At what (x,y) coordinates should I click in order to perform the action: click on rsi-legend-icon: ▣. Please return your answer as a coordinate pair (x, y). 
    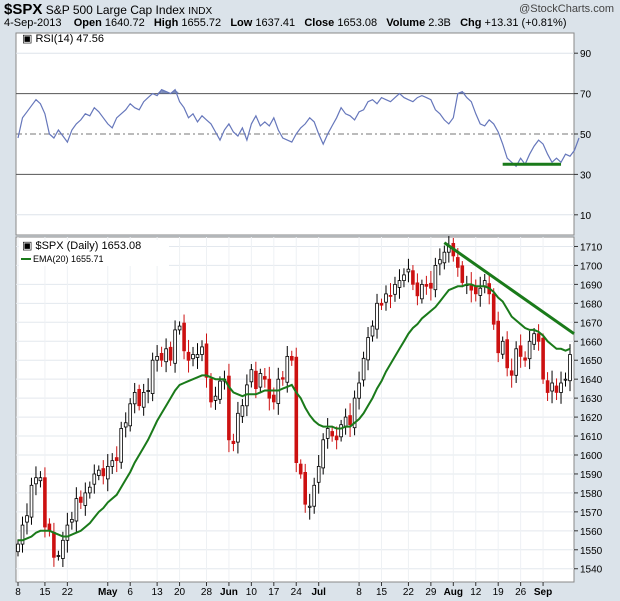
    Looking at the image, I should click on (28, 39).